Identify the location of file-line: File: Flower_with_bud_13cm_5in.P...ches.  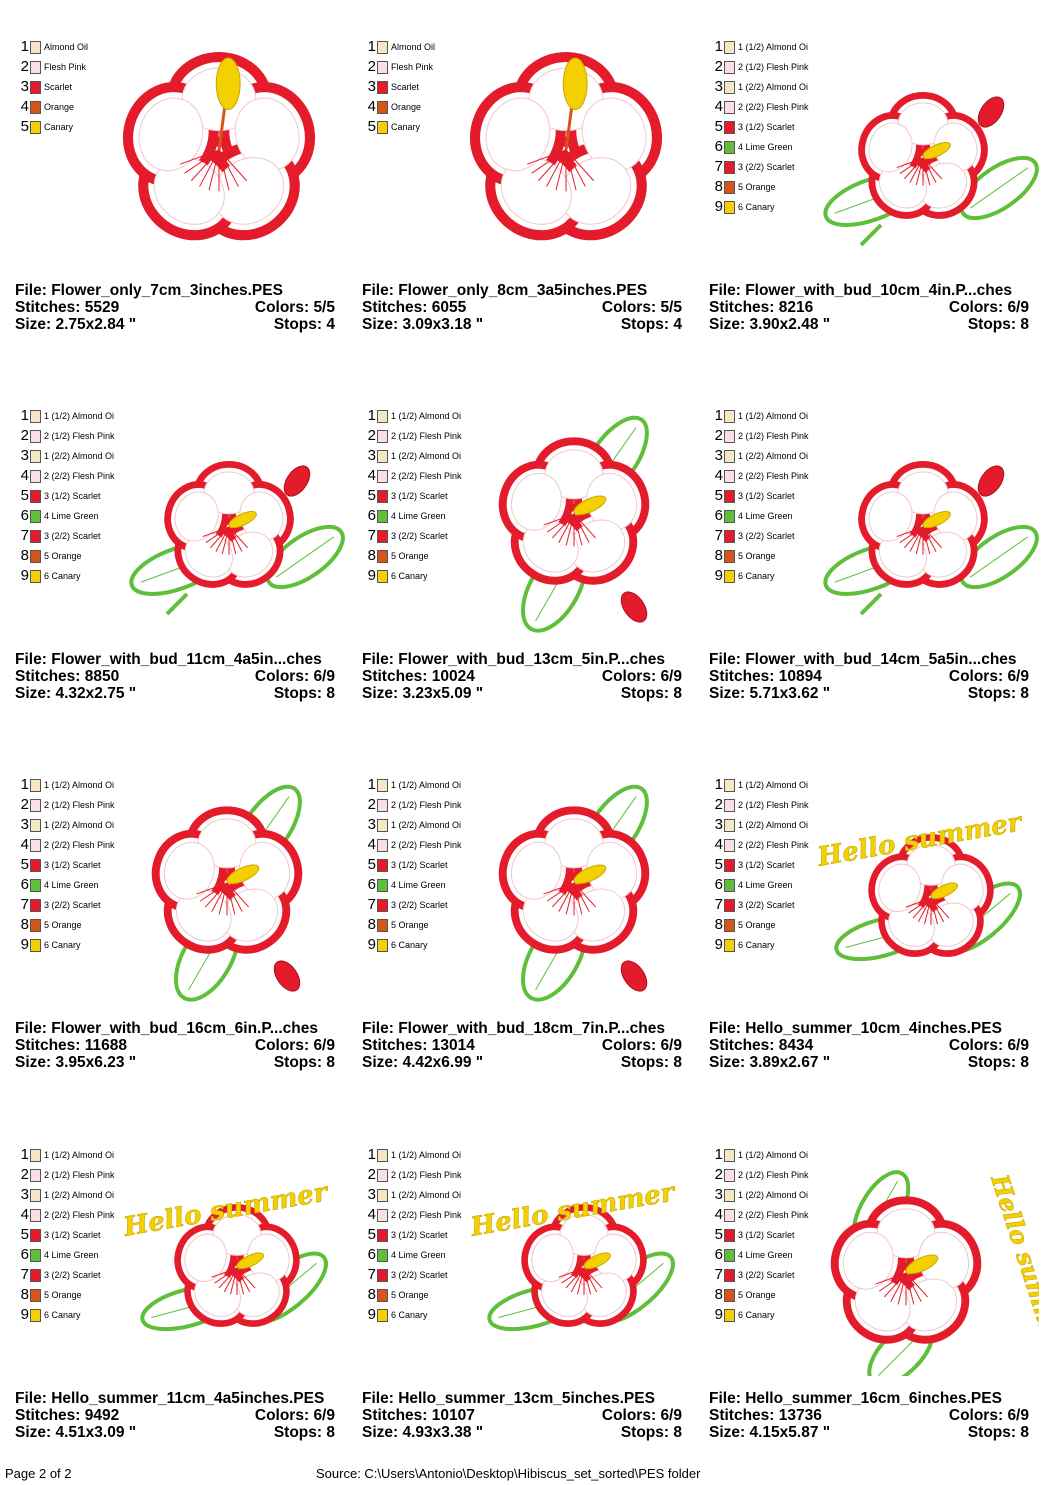
(522, 659).